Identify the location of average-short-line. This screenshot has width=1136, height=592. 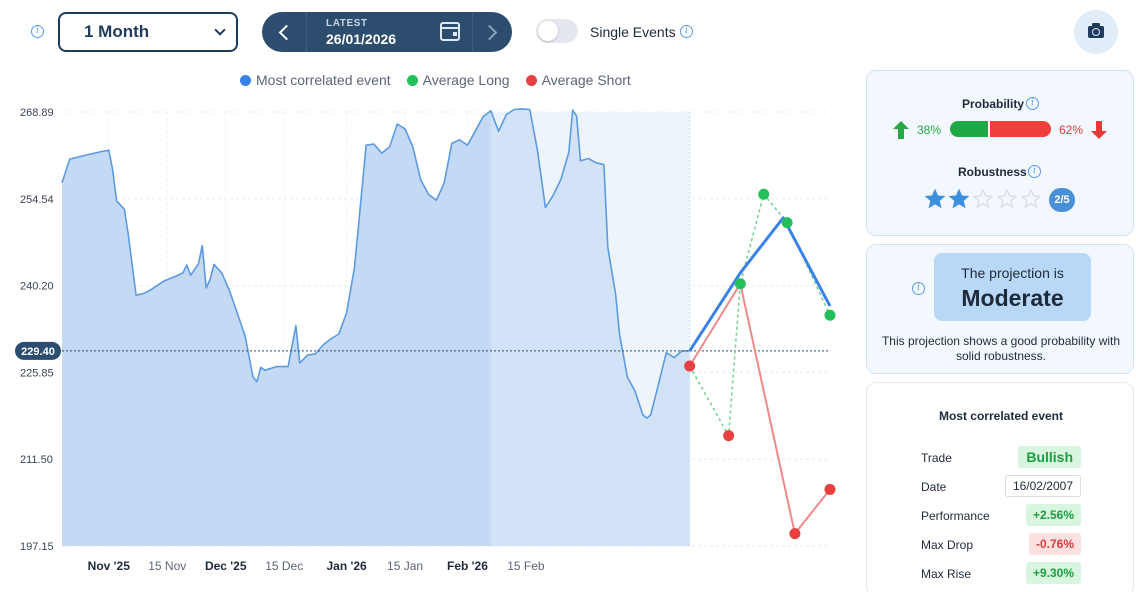
(759, 408).